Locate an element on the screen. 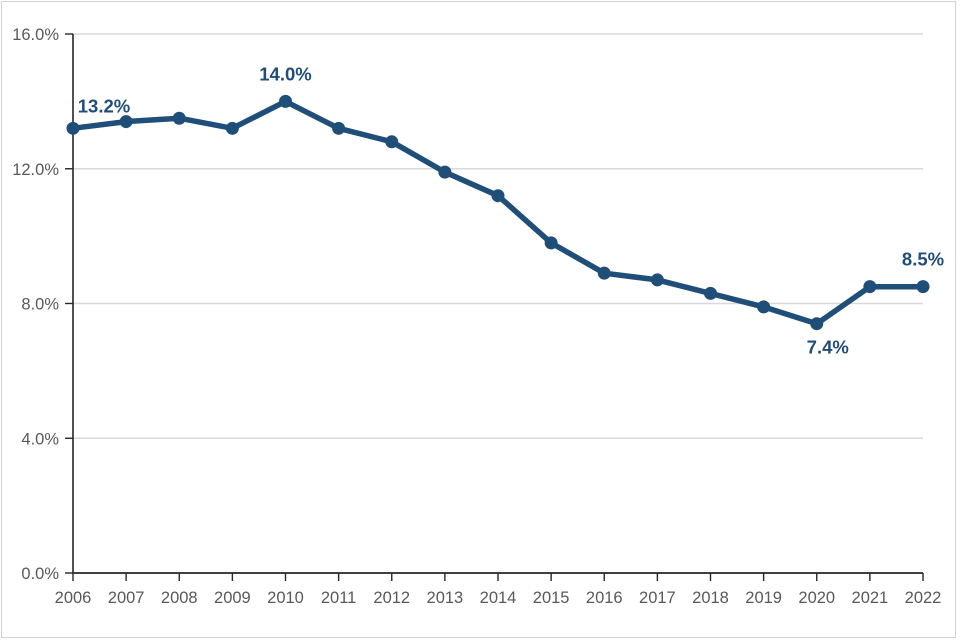 This screenshot has height=640, width=960. x-tick-label: 2017 is located at coordinates (657, 598).